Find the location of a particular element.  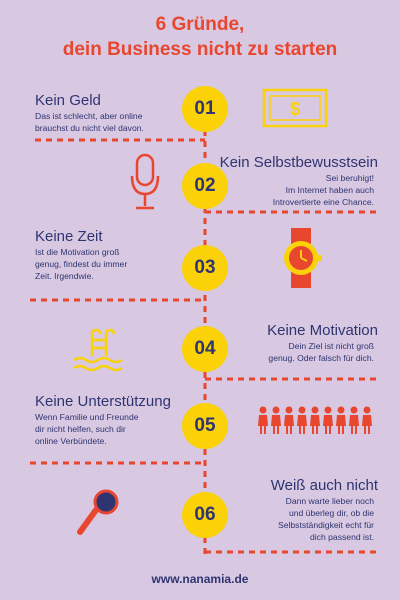

footer-url: www.nanamia.de is located at coordinates (200, 579).